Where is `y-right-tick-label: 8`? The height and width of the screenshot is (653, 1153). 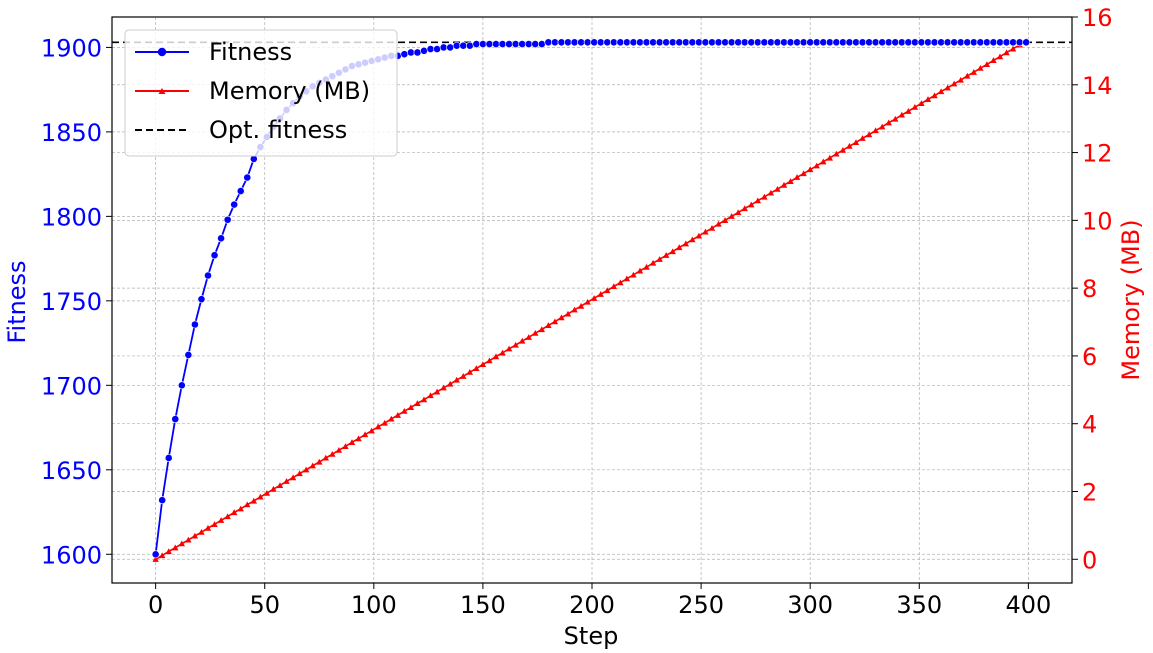 y-right-tick-label: 8 is located at coordinates (1089, 289).